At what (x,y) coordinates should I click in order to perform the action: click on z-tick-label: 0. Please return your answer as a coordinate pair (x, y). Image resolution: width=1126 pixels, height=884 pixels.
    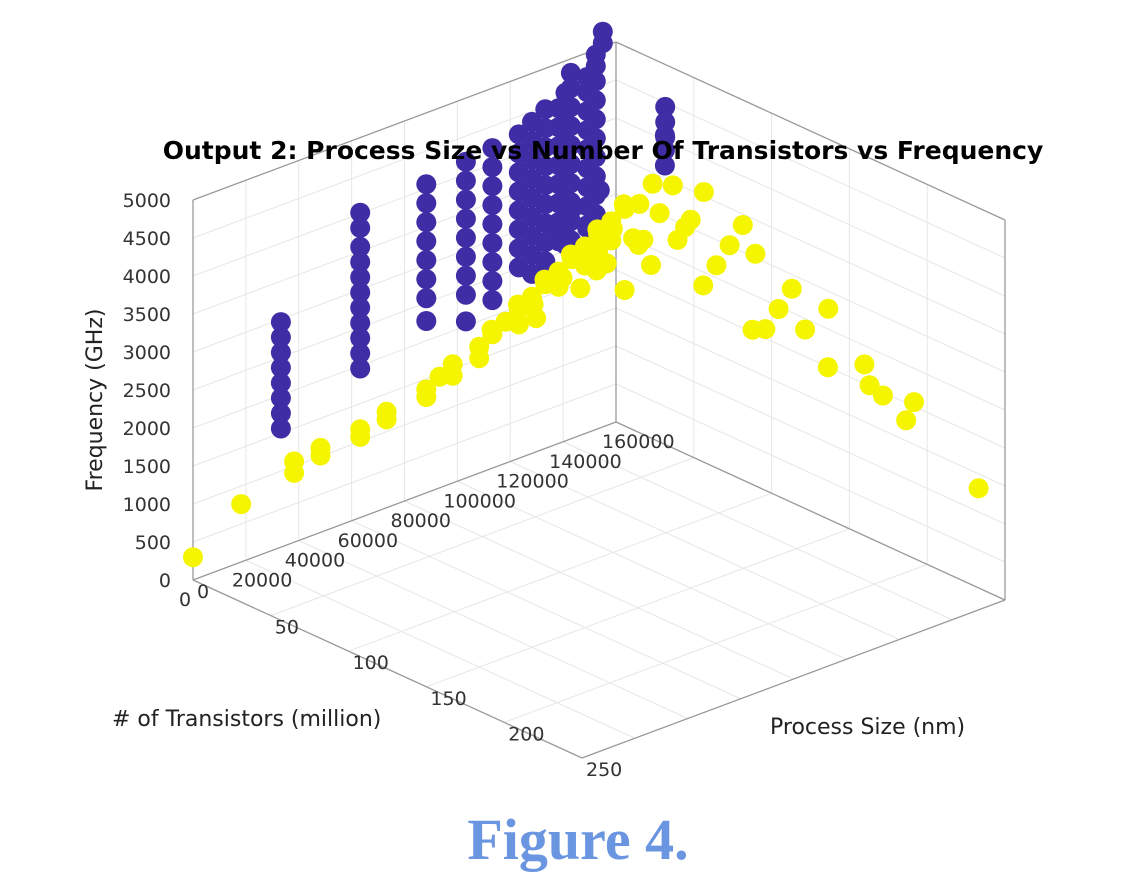
    Looking at the image, I should click on (165, 581).